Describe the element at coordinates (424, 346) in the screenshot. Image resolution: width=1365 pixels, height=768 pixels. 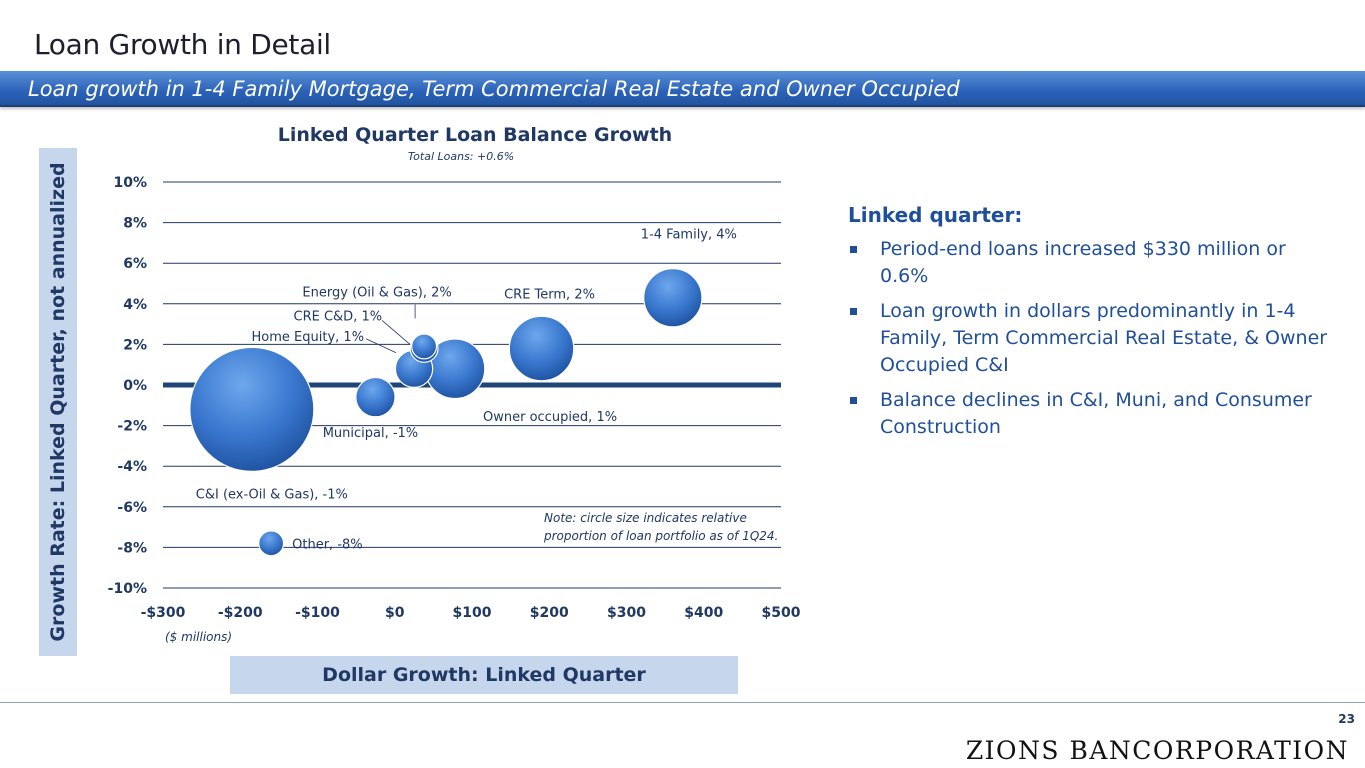
I see `bubble-energy-oil-gas` at that location.